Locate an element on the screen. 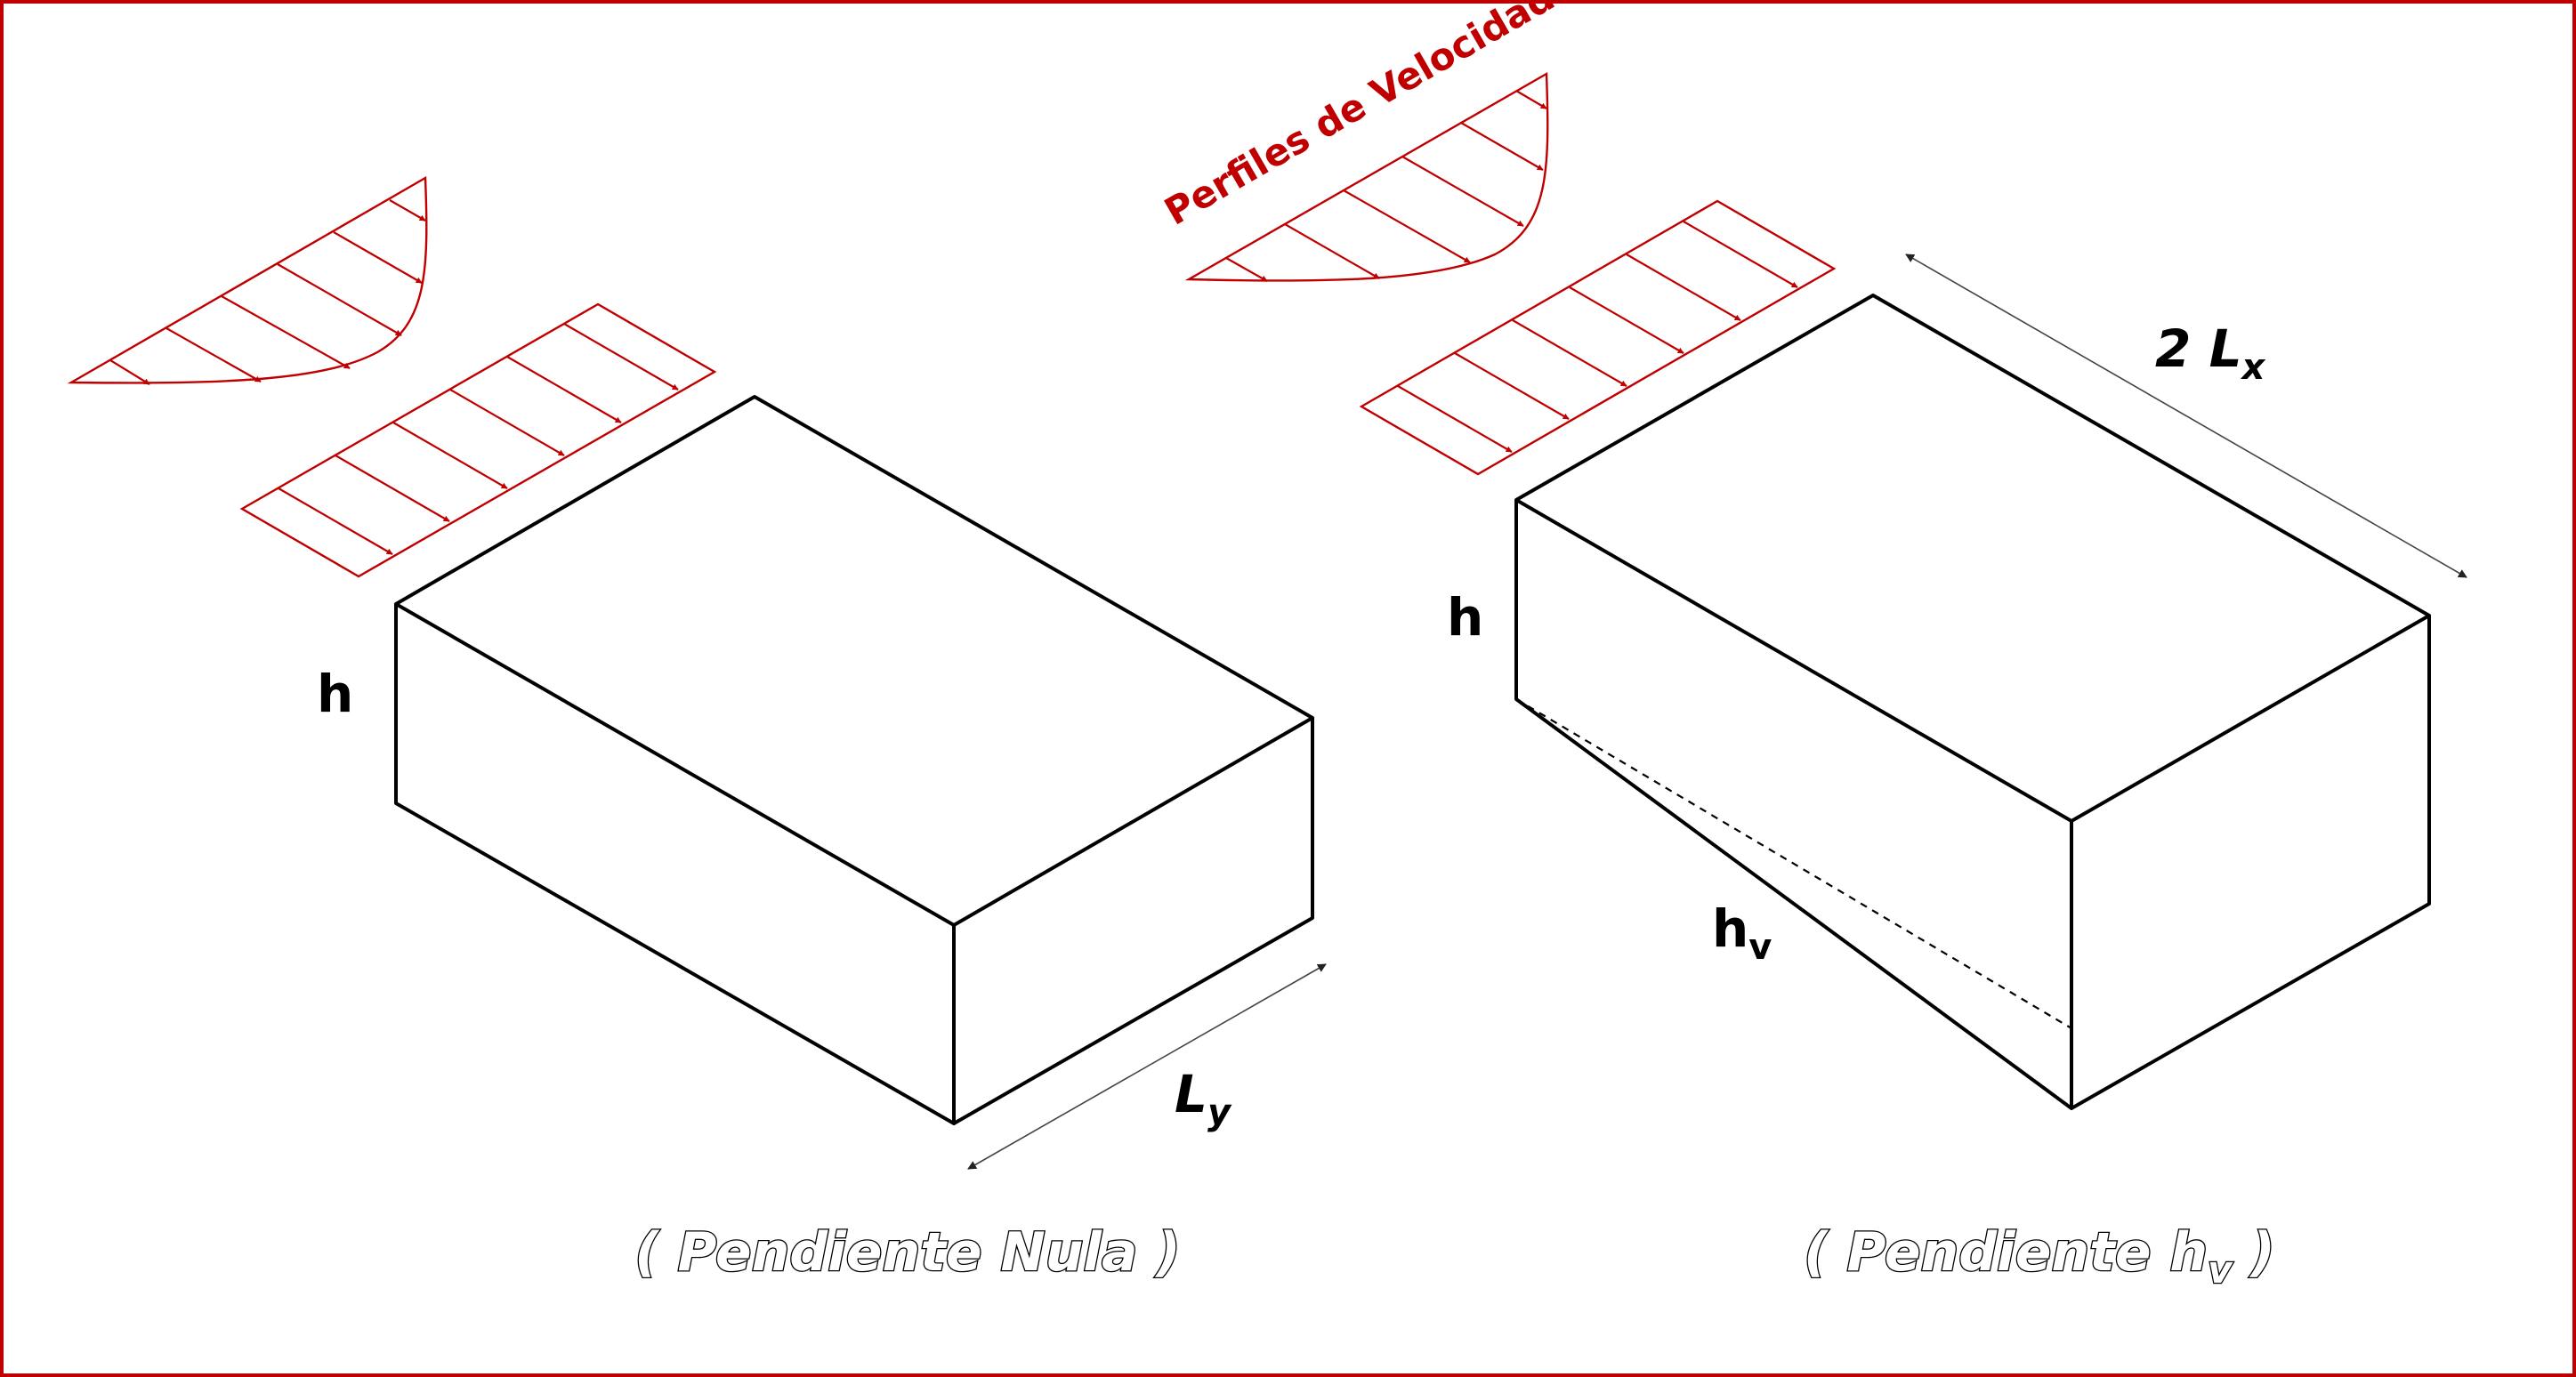  left-caption: ( Pendiente Nula ) is located at coordinates (907, 1252).